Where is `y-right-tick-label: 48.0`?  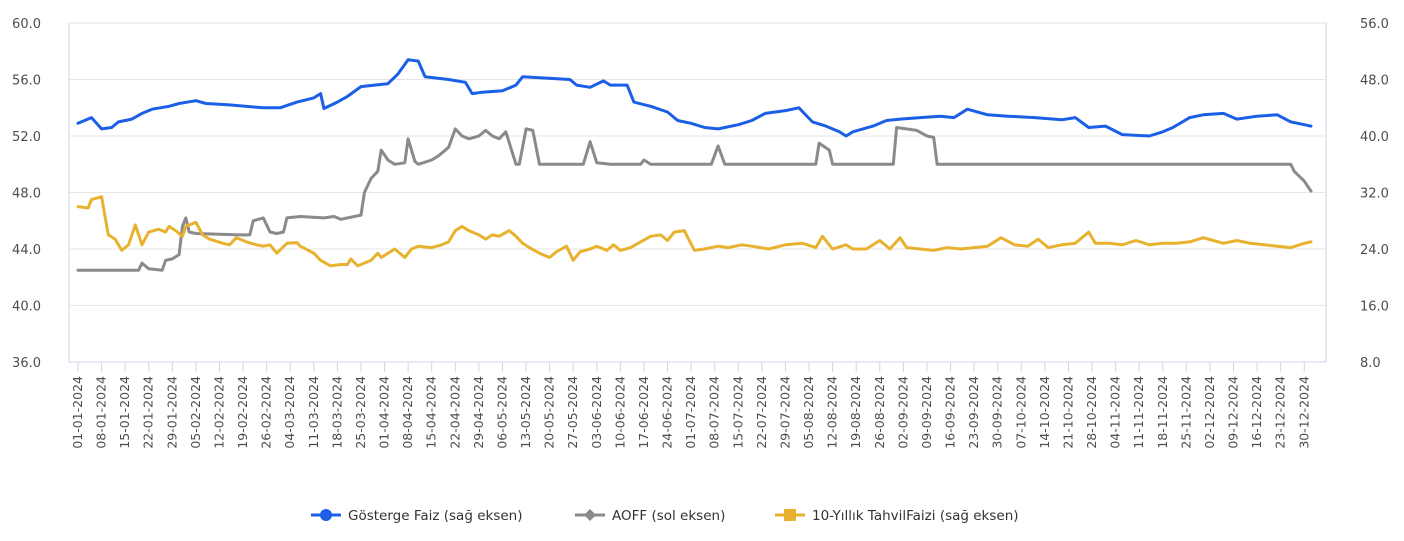
y-right-tick-label: 48.0 is located at coordinates (1374, 81).